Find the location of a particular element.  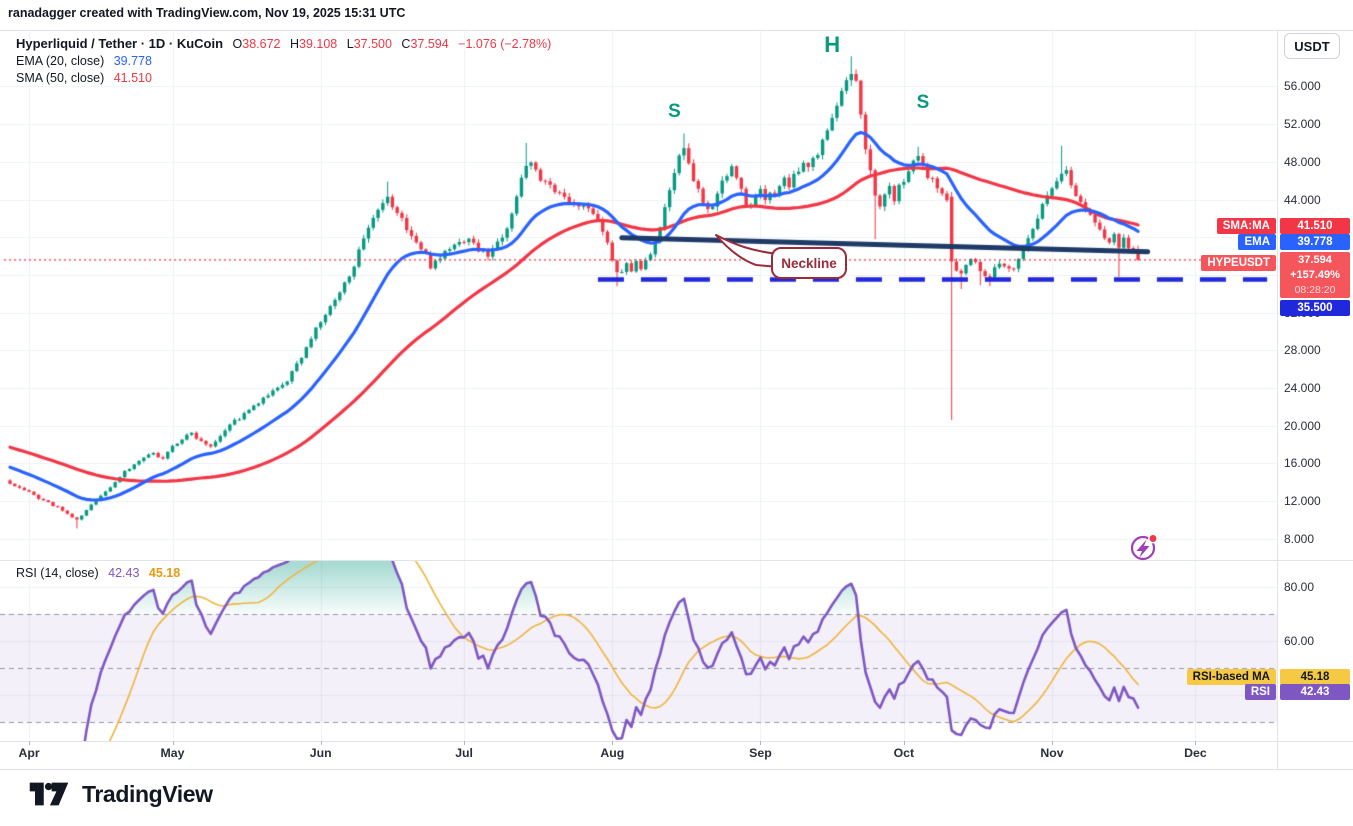

last-price-badge: 37.594 +157.49% 08:28:20 is located at coordinates (1315, 275).